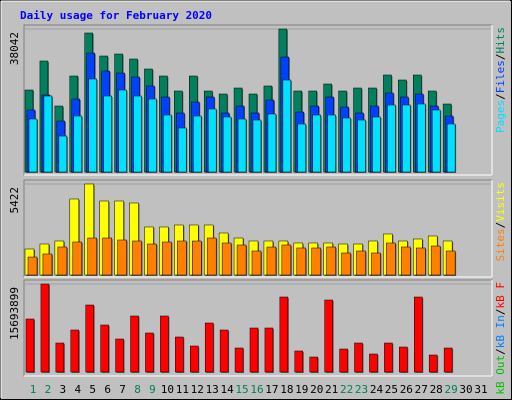  I want to click on chart-title: Daily usage for February 2020, so click(116, 15).